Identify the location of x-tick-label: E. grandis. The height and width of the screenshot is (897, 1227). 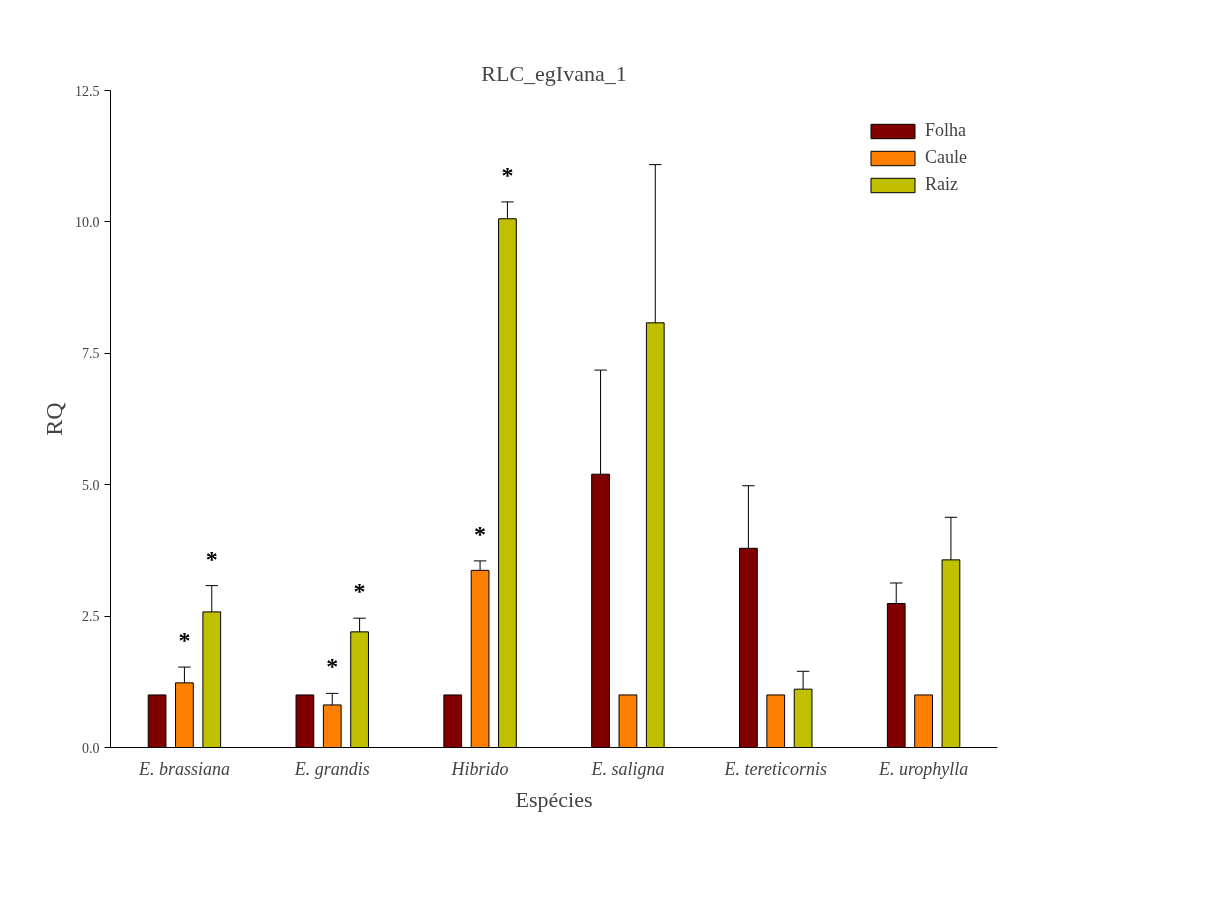
(331, 768).